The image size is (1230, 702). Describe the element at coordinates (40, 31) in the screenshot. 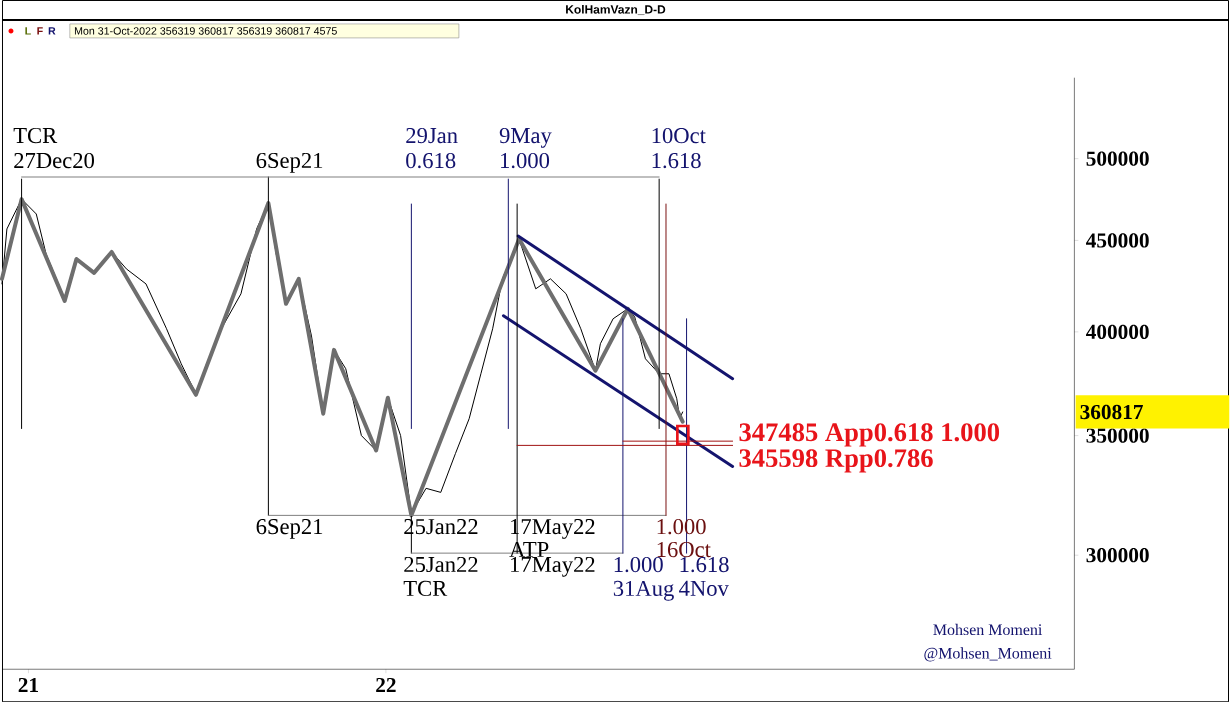

I see `text: F` at that location.